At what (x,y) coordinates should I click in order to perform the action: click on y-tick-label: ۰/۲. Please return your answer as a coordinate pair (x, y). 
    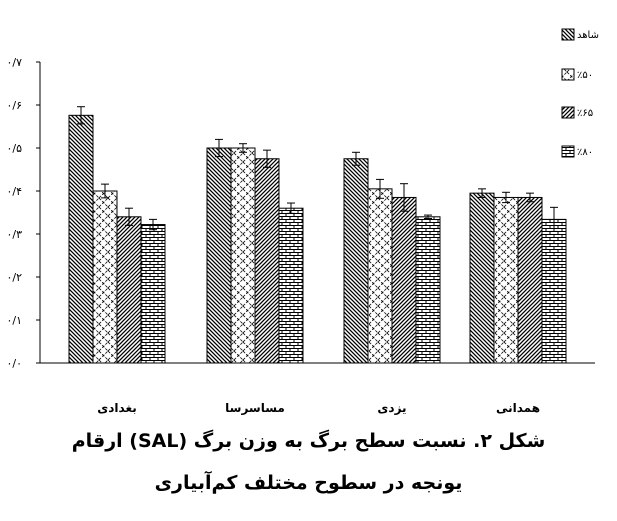
    Looking at the image, I should click on (14, 277).